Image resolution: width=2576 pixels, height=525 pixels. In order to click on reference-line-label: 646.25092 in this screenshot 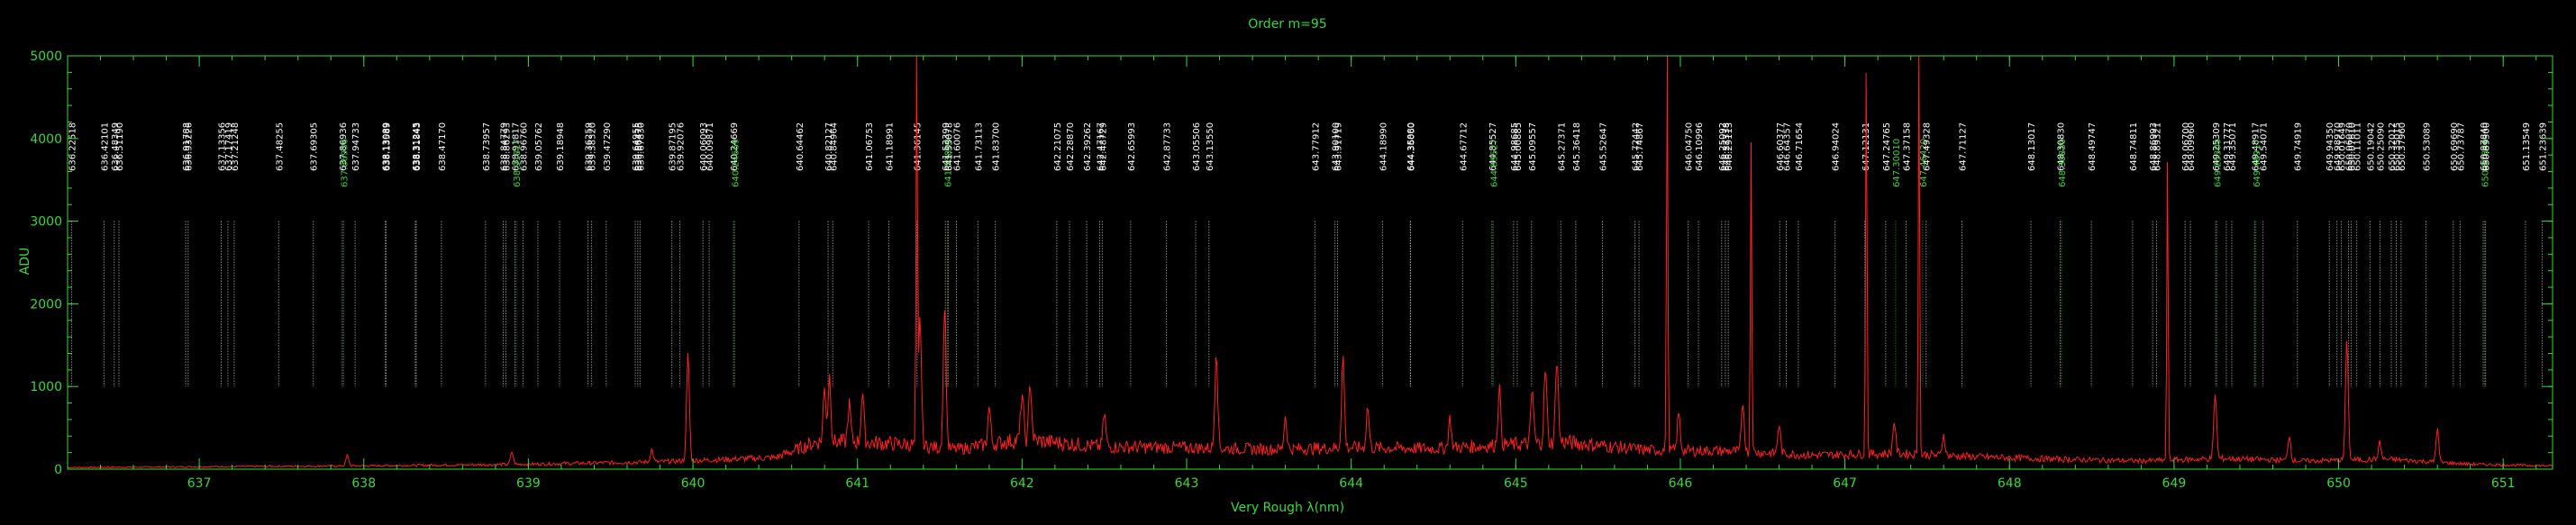, I will do `click(1723, 146)`.